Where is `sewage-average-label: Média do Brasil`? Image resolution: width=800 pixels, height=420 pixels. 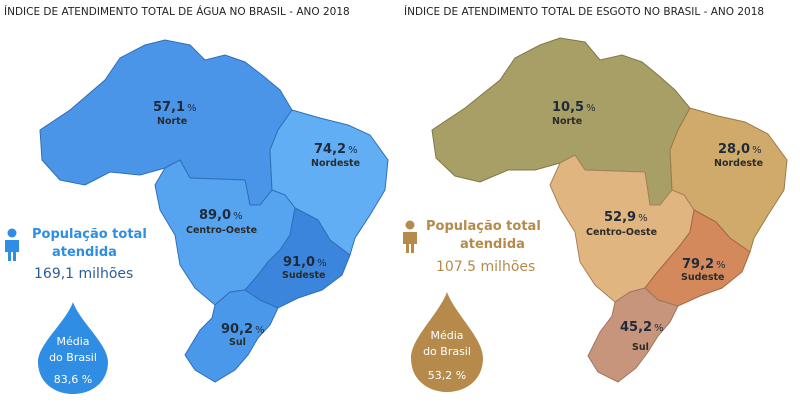
sewage-average-label: Média do Brasil is located at coordinates (447, 343).